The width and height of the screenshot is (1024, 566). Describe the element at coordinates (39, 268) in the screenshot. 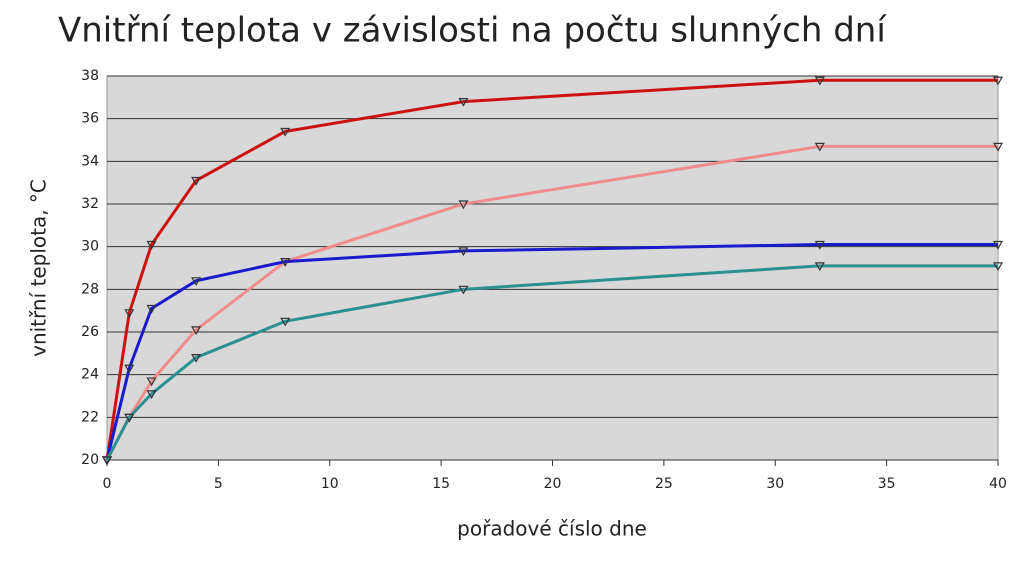

I see `y-axis-label: vnitřní teplota, °C` at that location.